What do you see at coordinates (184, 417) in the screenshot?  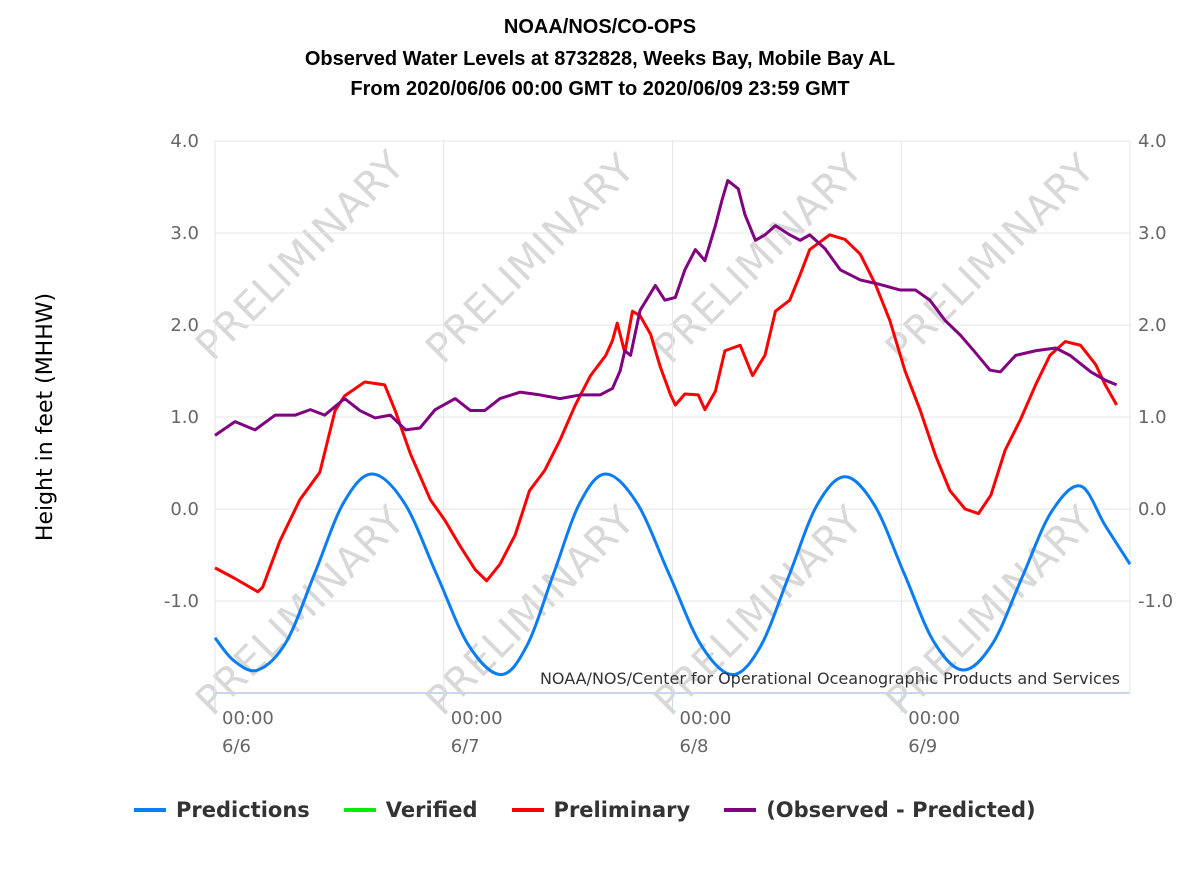 I see `y-tick-label-left: 1.0` at bounding box center [184, 417].